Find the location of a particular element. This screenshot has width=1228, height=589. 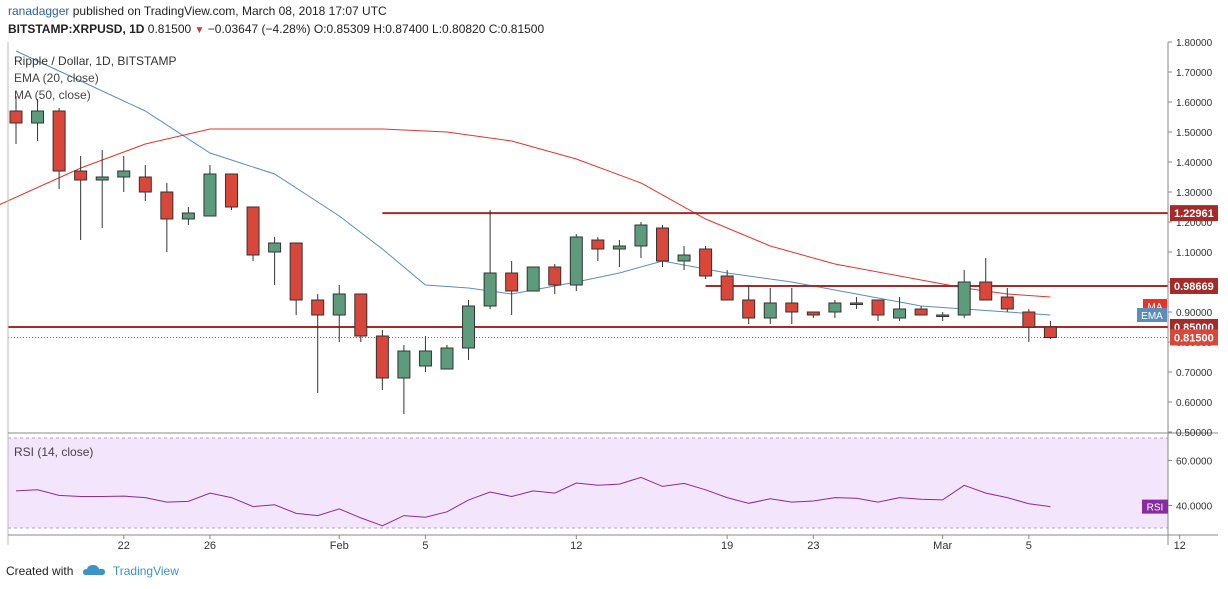

ema-legend: EMA (20, close) is located at coordinates (56, 78).